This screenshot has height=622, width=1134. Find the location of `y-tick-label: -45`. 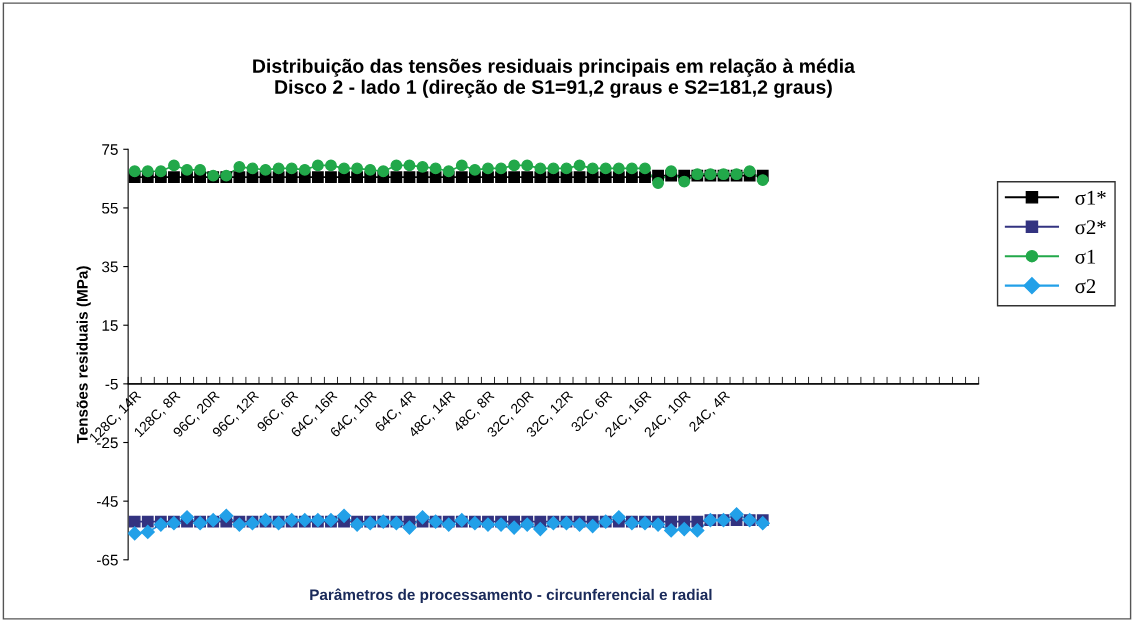

y-tick-label: -45 is located at coordinates (107, 501).